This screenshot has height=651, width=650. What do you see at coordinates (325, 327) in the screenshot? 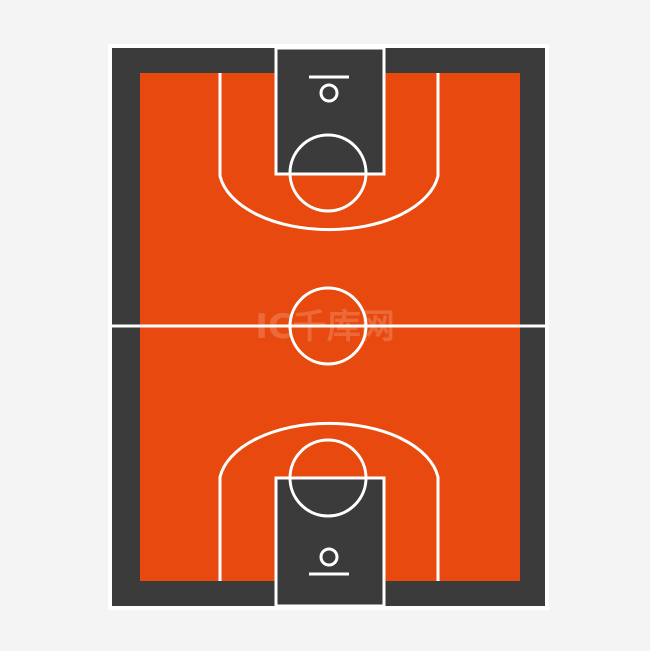
I see `watermark-text: IC千库网` at bounding box center [325, 327].